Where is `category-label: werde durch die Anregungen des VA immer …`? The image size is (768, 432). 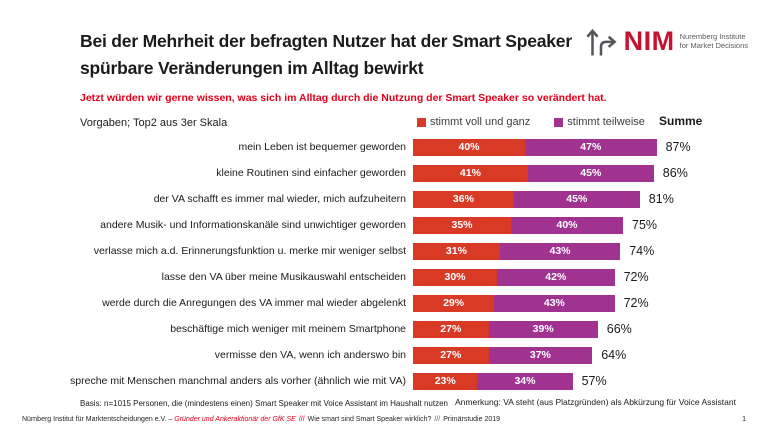 category-label: werde durch die Anregungen des VA immer … is located at coordinates (254, 303).